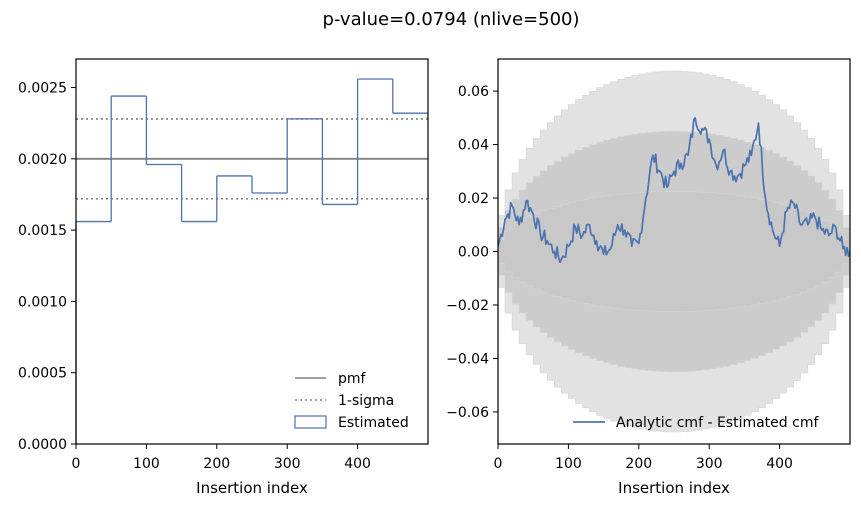  Describe the element at coordinates (310, 422) in the screenshot. I see `legend-estimated-swatch` at that location.